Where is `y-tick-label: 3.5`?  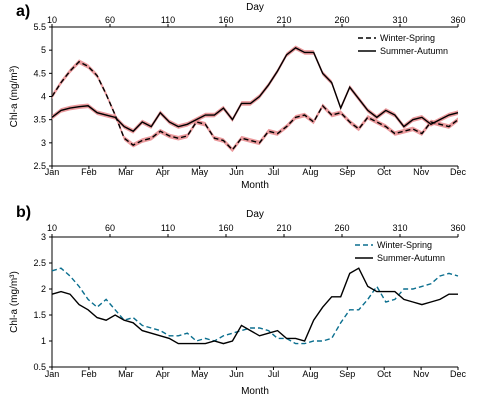 y-tick-label: 3.5 is located at coordinates (39, 120).